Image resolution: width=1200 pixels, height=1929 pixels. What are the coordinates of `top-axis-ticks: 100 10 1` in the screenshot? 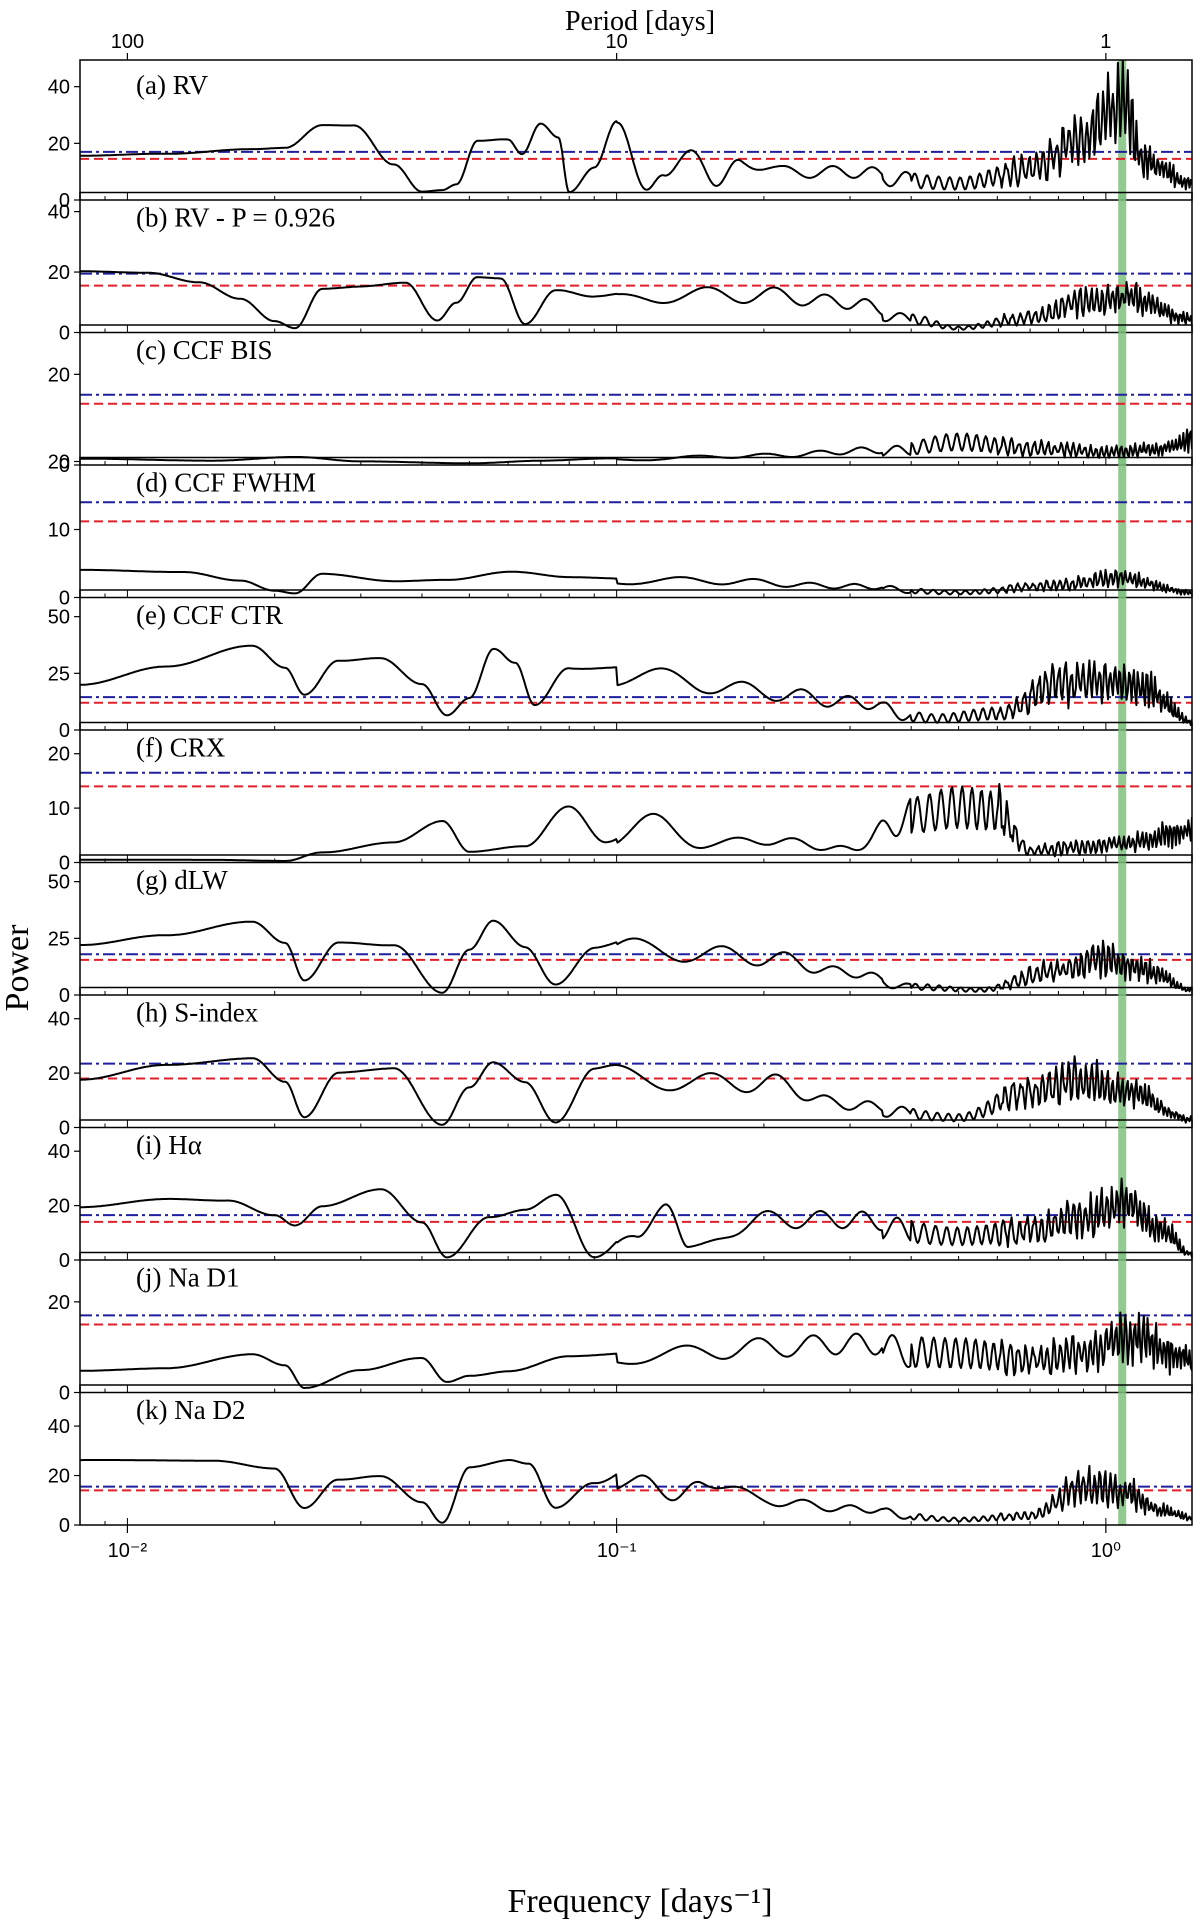 It's located at (611, 45).